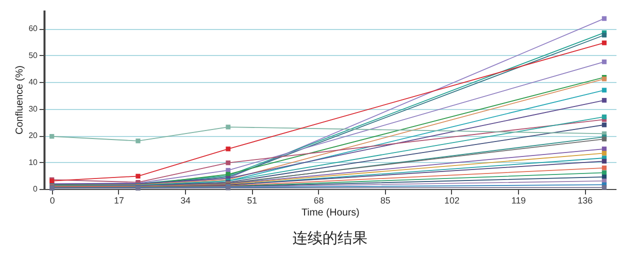  I want to click on x-tick-label: 85, so click(385, 201).